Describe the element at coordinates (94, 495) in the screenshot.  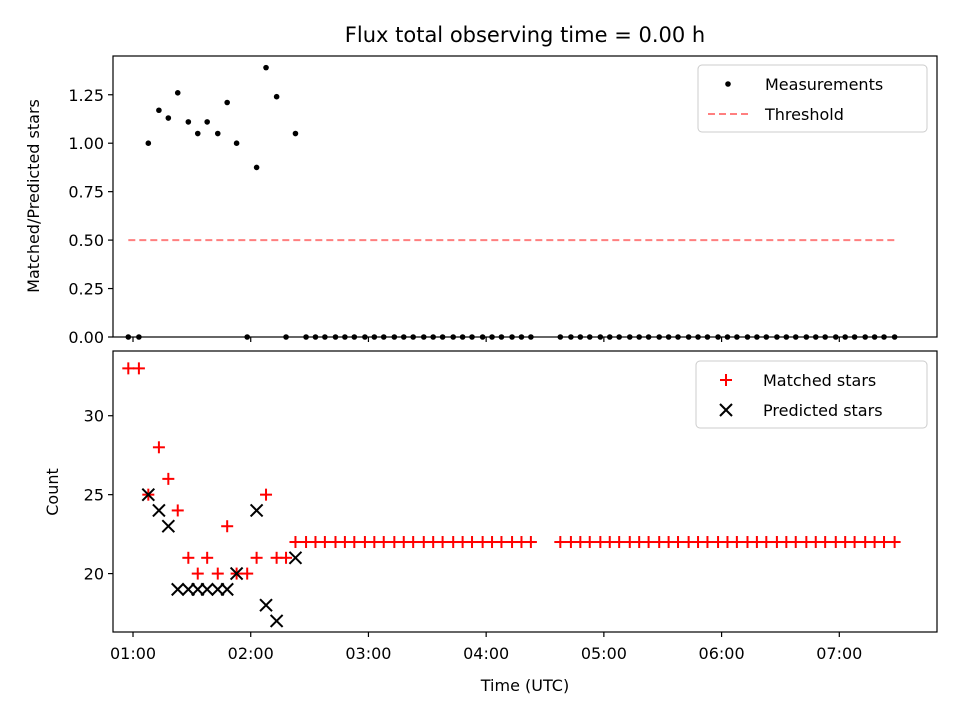
I see `y-tick-label: 25` at that location.